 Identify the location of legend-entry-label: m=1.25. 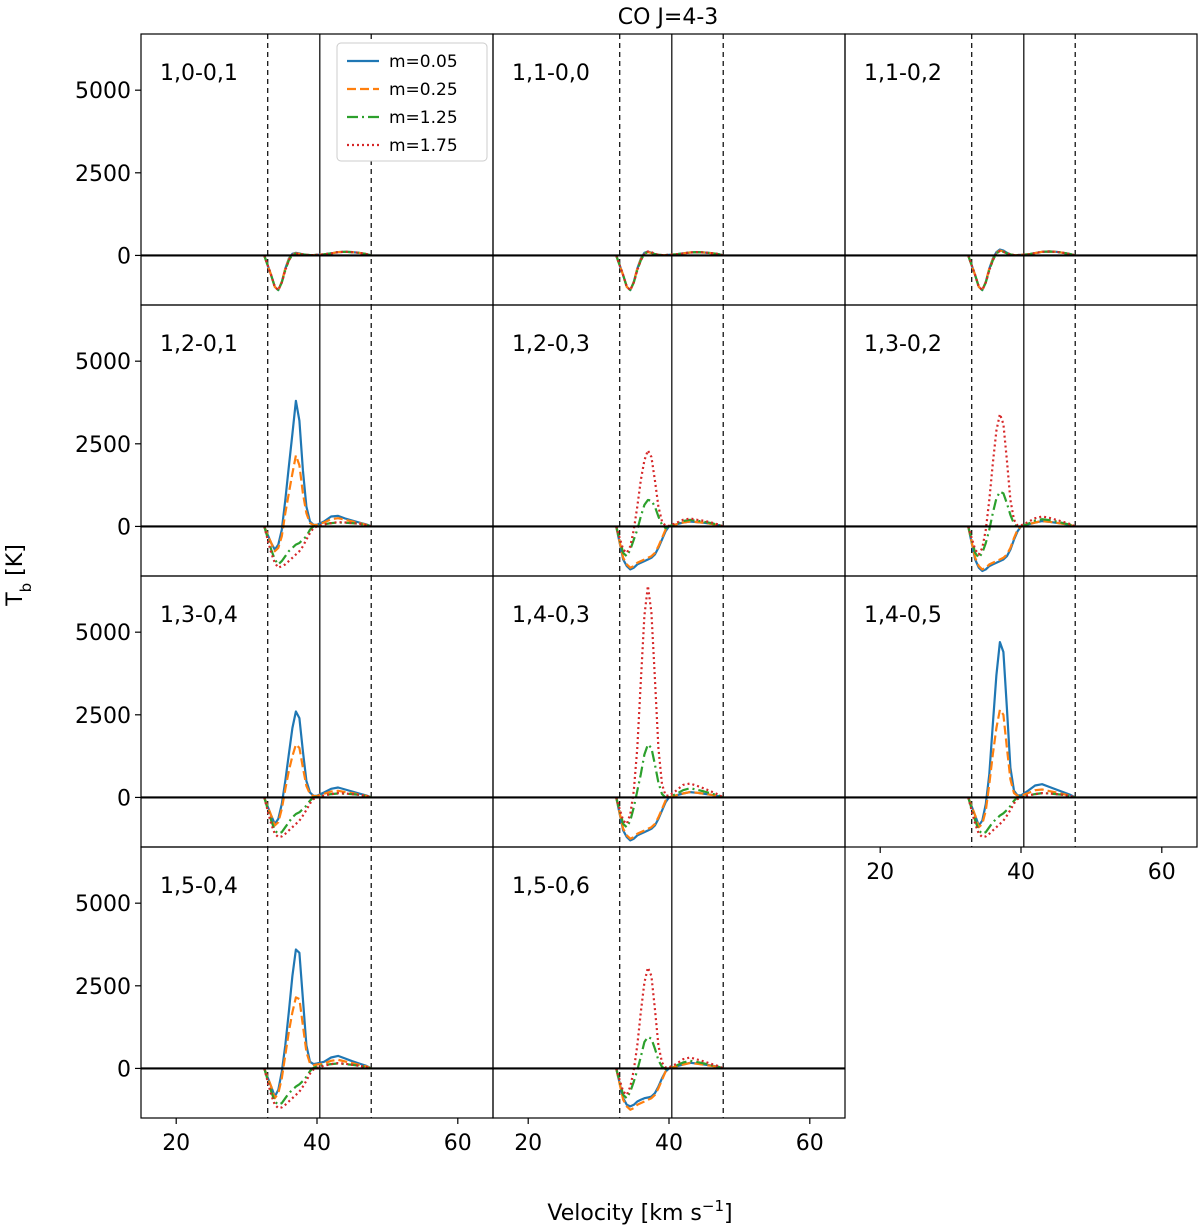
(423, 118).